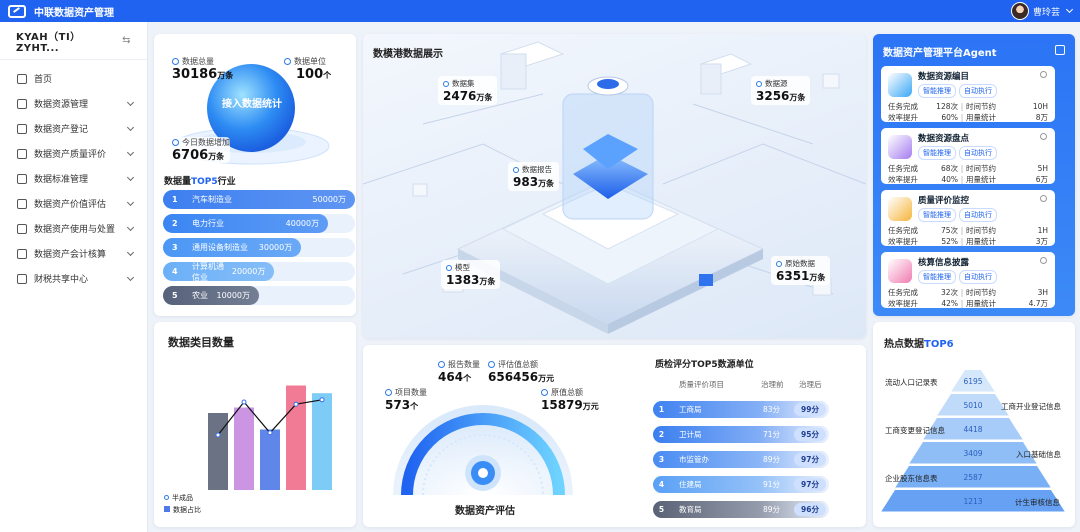 This screenshot has height=532, width=1080. What do you see at coordinates (772, 384) in the screenshot?
I see `quality-header-before: 治理前` at bounding box center [772, 384].